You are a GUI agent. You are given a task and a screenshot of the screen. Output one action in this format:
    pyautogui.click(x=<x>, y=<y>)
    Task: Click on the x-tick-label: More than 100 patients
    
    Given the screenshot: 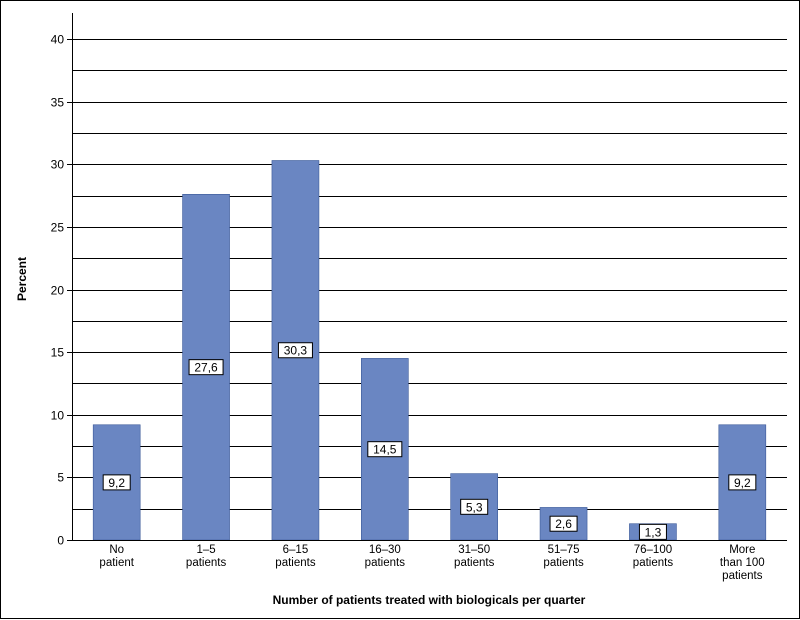 What is the action you would take?
    pyautogui.click(x=742, y=563)
    